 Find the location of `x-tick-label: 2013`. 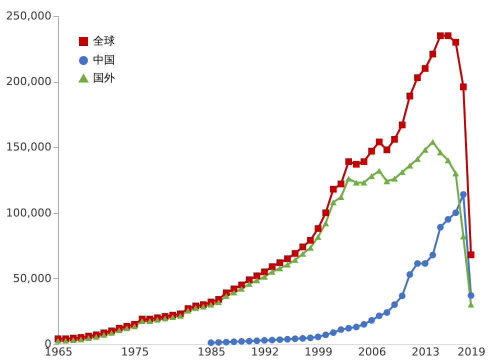

x-tick-label: 2013 is located at coordinates (426, 352).